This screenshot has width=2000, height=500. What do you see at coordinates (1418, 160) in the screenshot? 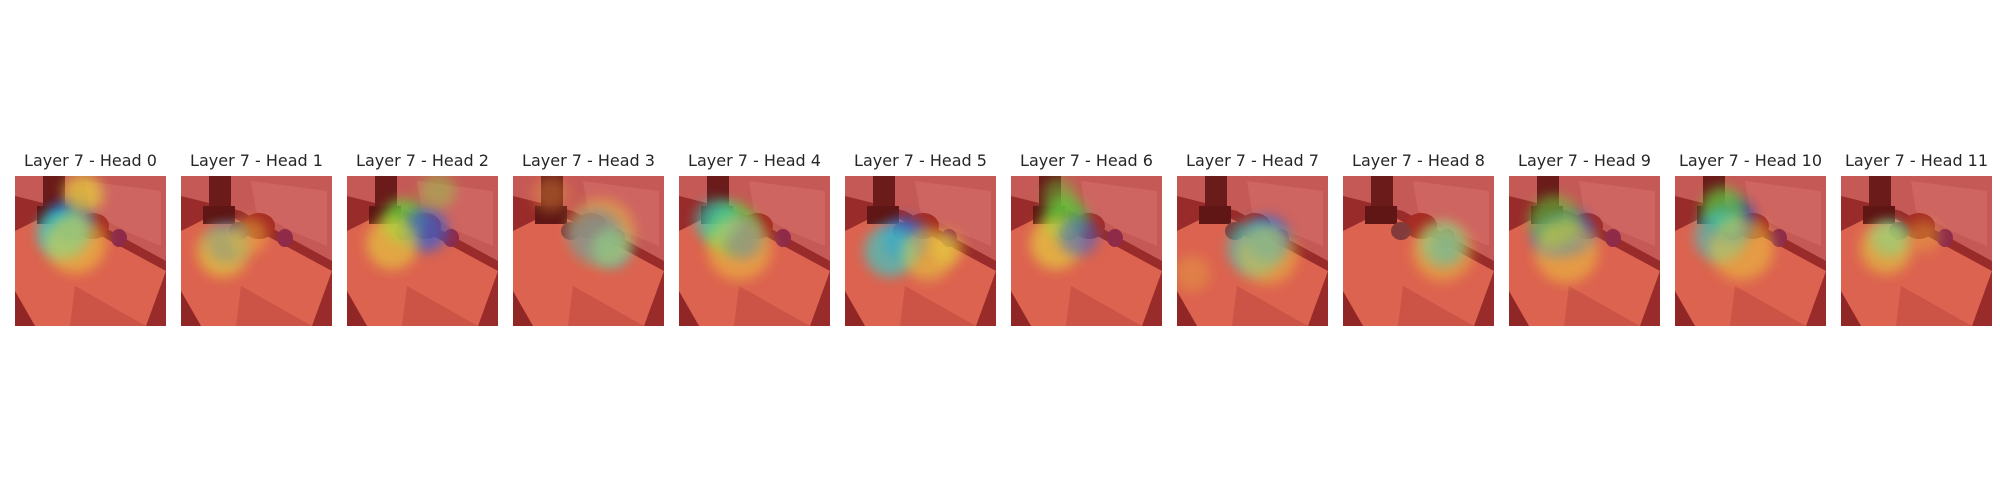
I see `panel-title: Layer 7 - Head 8` at bounding box center [1418, 160].